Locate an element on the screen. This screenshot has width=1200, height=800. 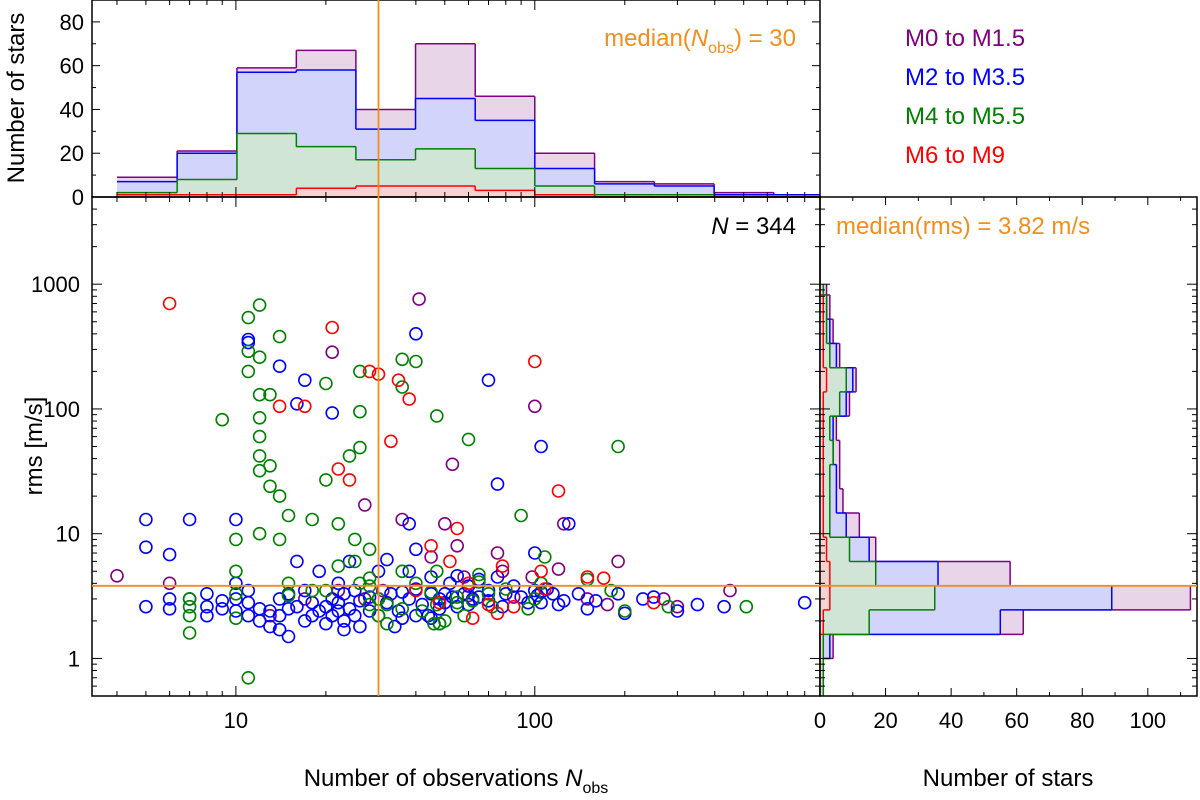
median-rms-label: median(rms) = 3.82 m/s is located at coordinates (963, 226).